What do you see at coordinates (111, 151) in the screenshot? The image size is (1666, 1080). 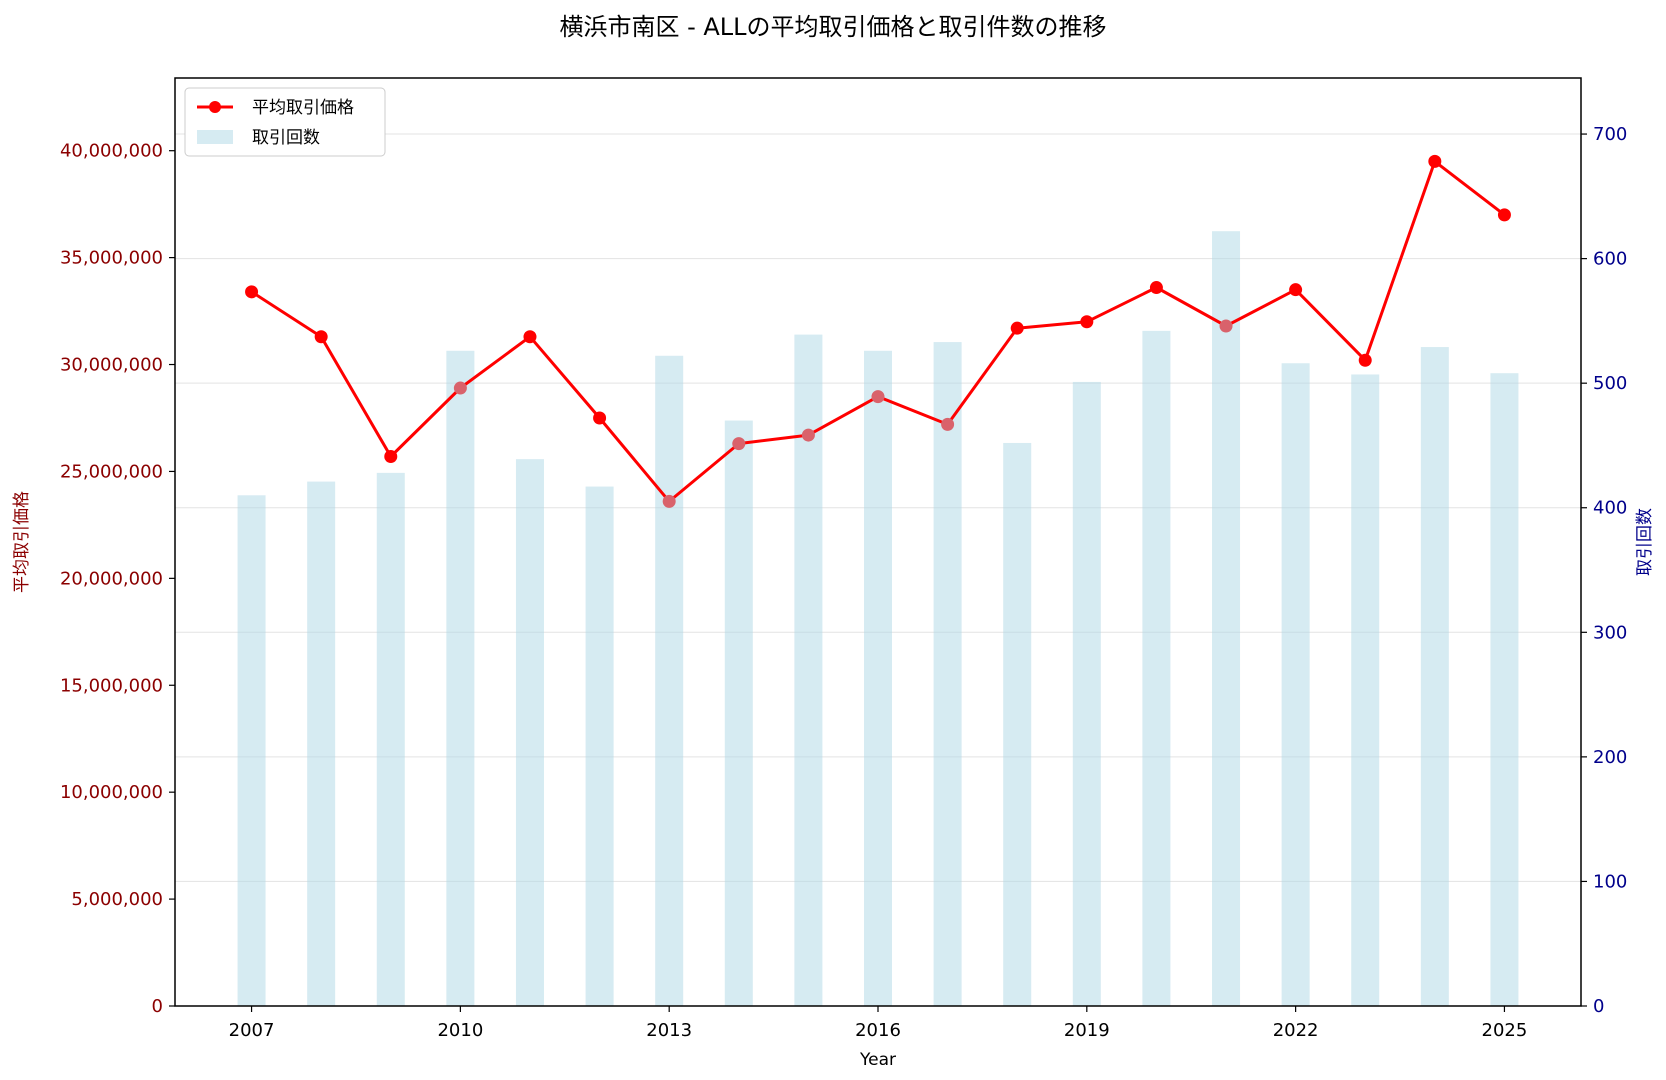 I see `left-tick-label: 40,000,000` at bounding box center [111, 151].